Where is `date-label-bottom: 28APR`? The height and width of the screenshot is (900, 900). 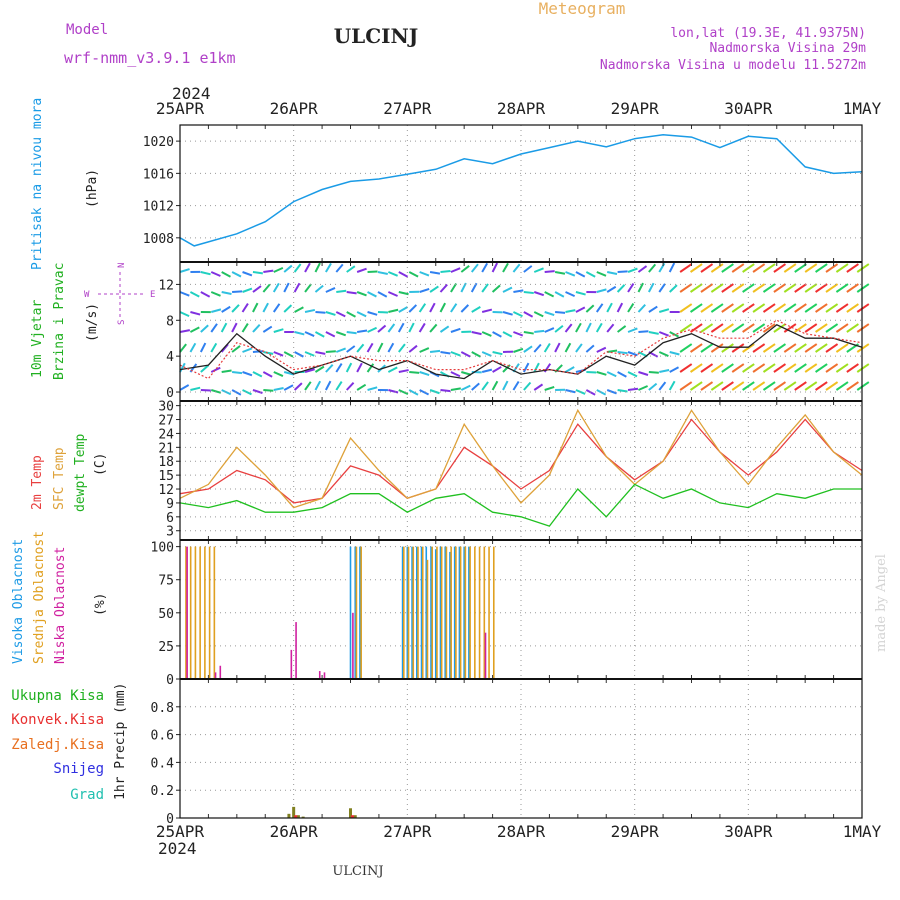 date-label-bottom: 28APR is located at coordinates (521, 831).